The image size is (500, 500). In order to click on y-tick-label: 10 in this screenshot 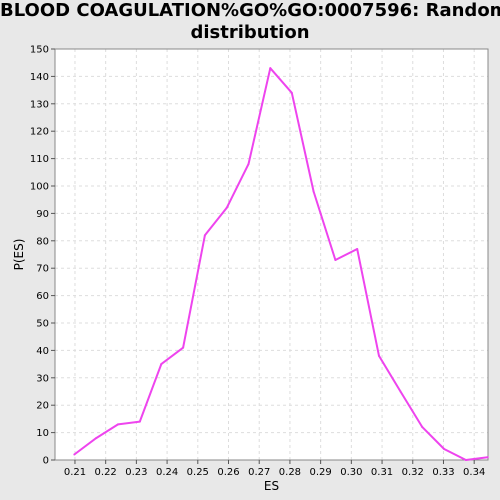, I will do `click(42, 433)`.